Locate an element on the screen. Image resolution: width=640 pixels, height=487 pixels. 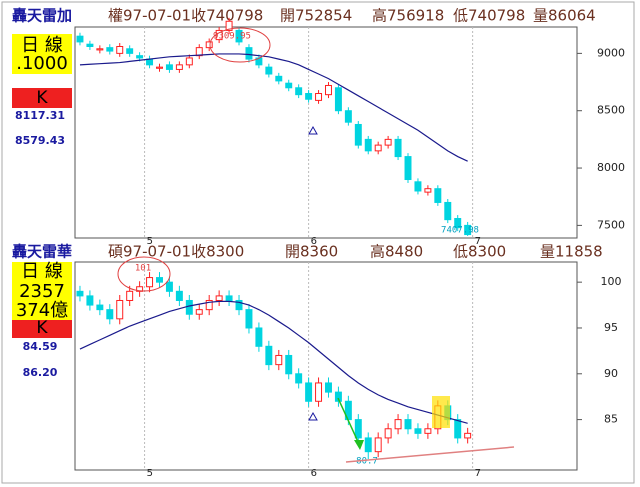
y-tick-label: 95 is located at coordinates (611, 327).